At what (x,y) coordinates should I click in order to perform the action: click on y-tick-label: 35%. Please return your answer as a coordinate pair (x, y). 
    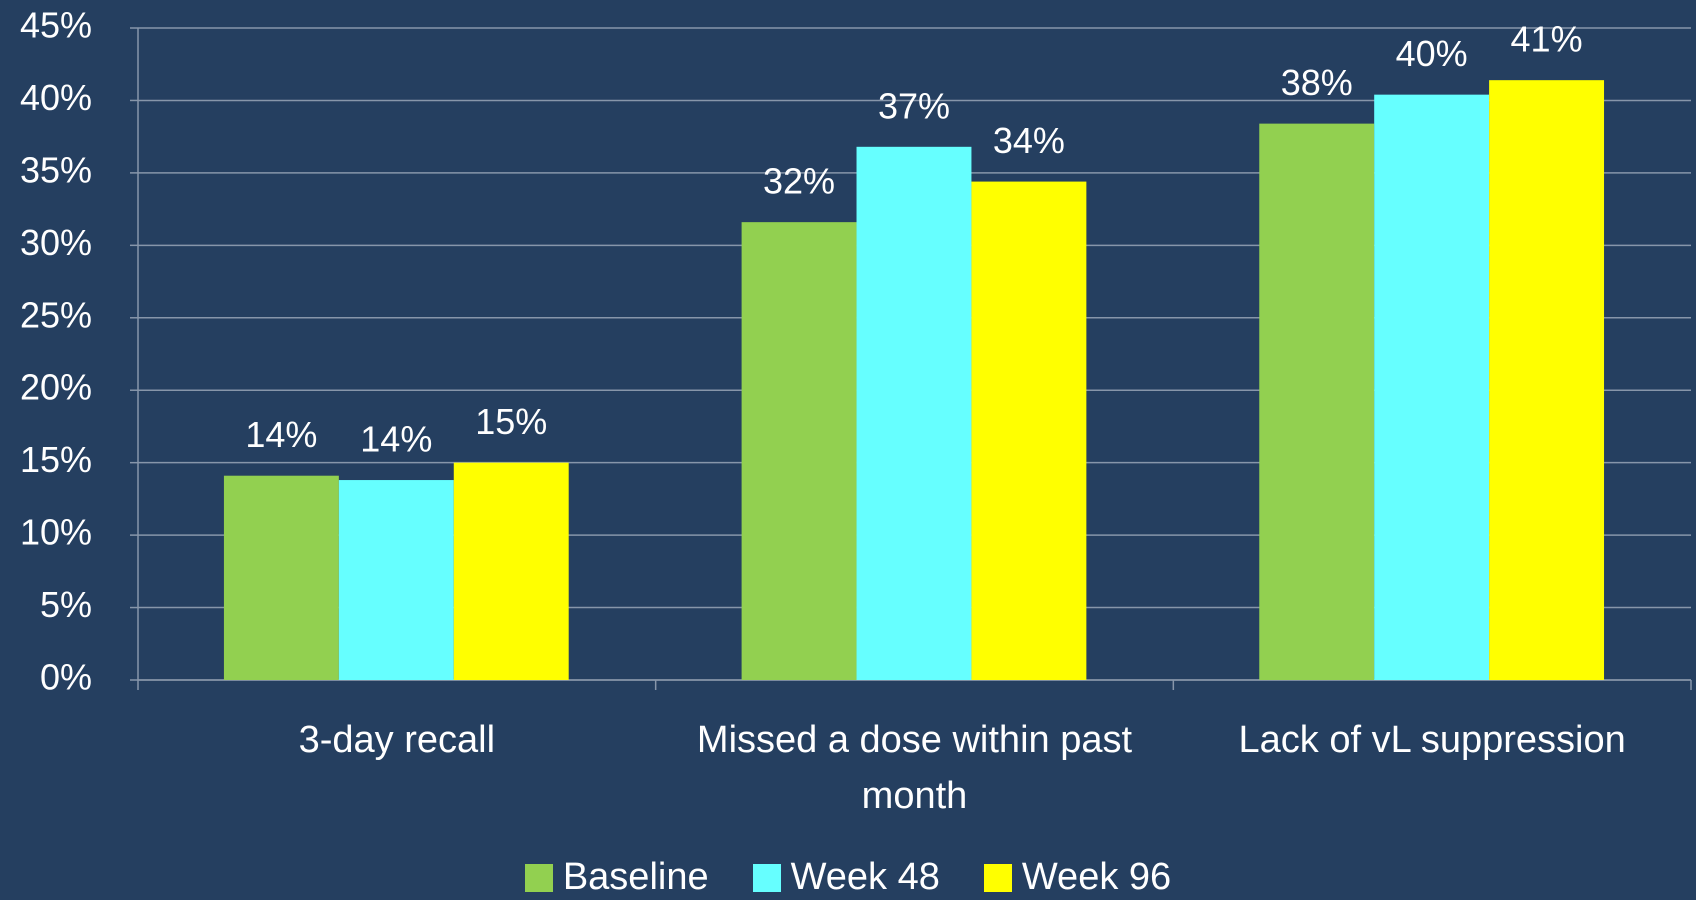
    Looking at the image, I should click on (56, 169).